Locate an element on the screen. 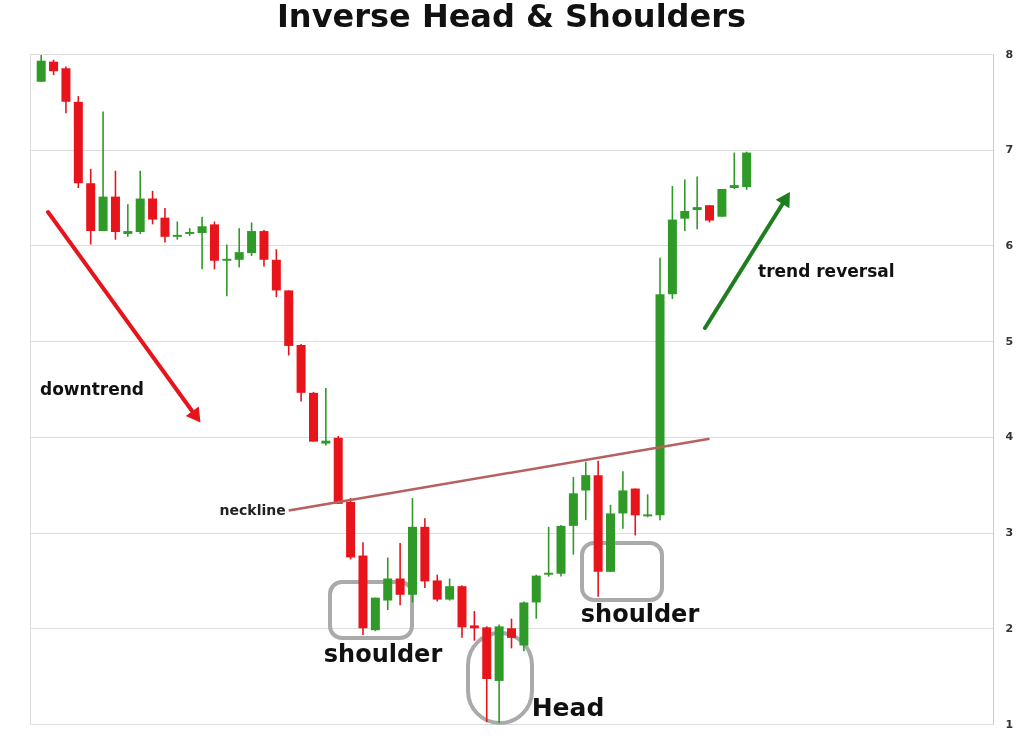 The image size is (1024, 745). series-label: neckline is located at coordinates (252, 509).